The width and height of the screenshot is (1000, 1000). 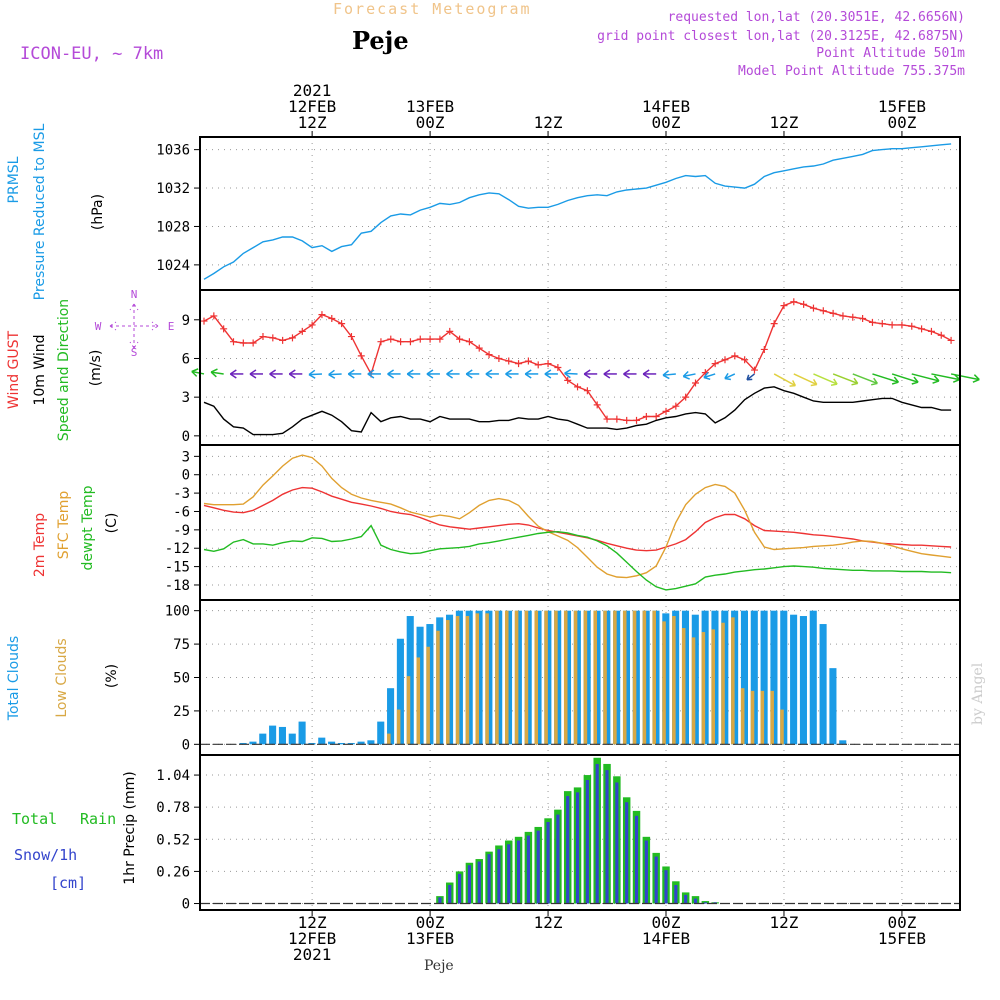 What do you see at coordinates (666, 122) in the screenshot?
I see `top-time-label: 00Z` at bounding box center [666, 122].